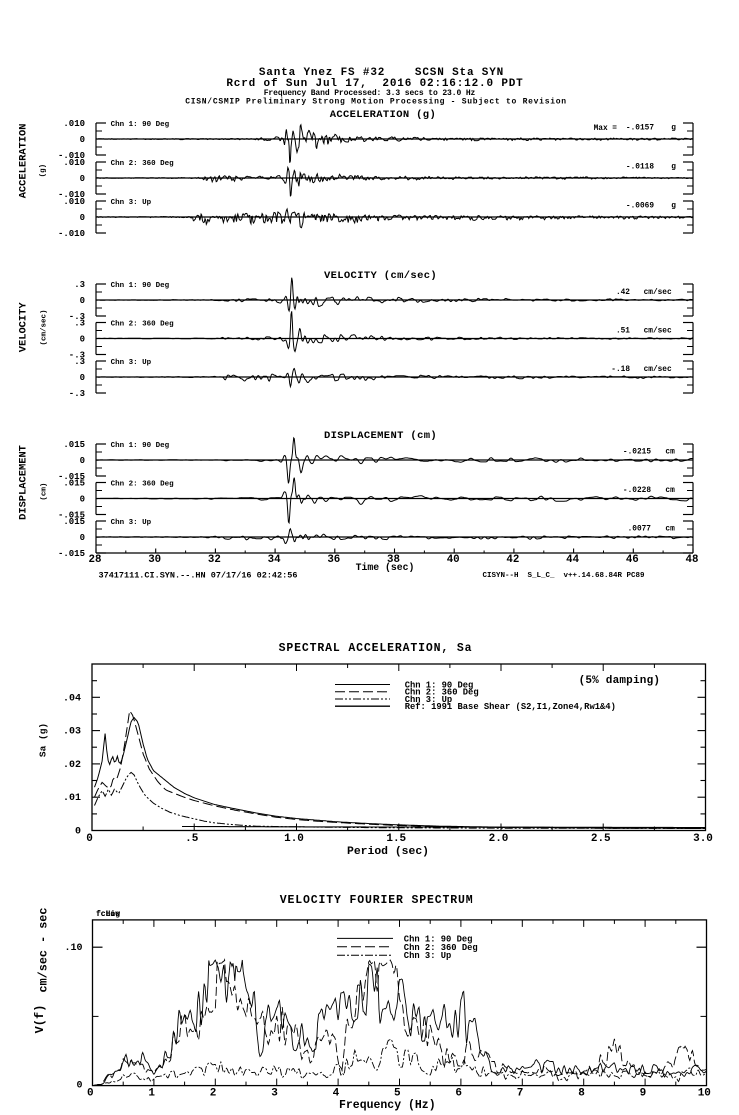  What do you see at coordinates (376, 648) in the screenshot?
I see `svg-text: SPECTRAL ACCELERATION, Sa` at bounding box center [376, 648].